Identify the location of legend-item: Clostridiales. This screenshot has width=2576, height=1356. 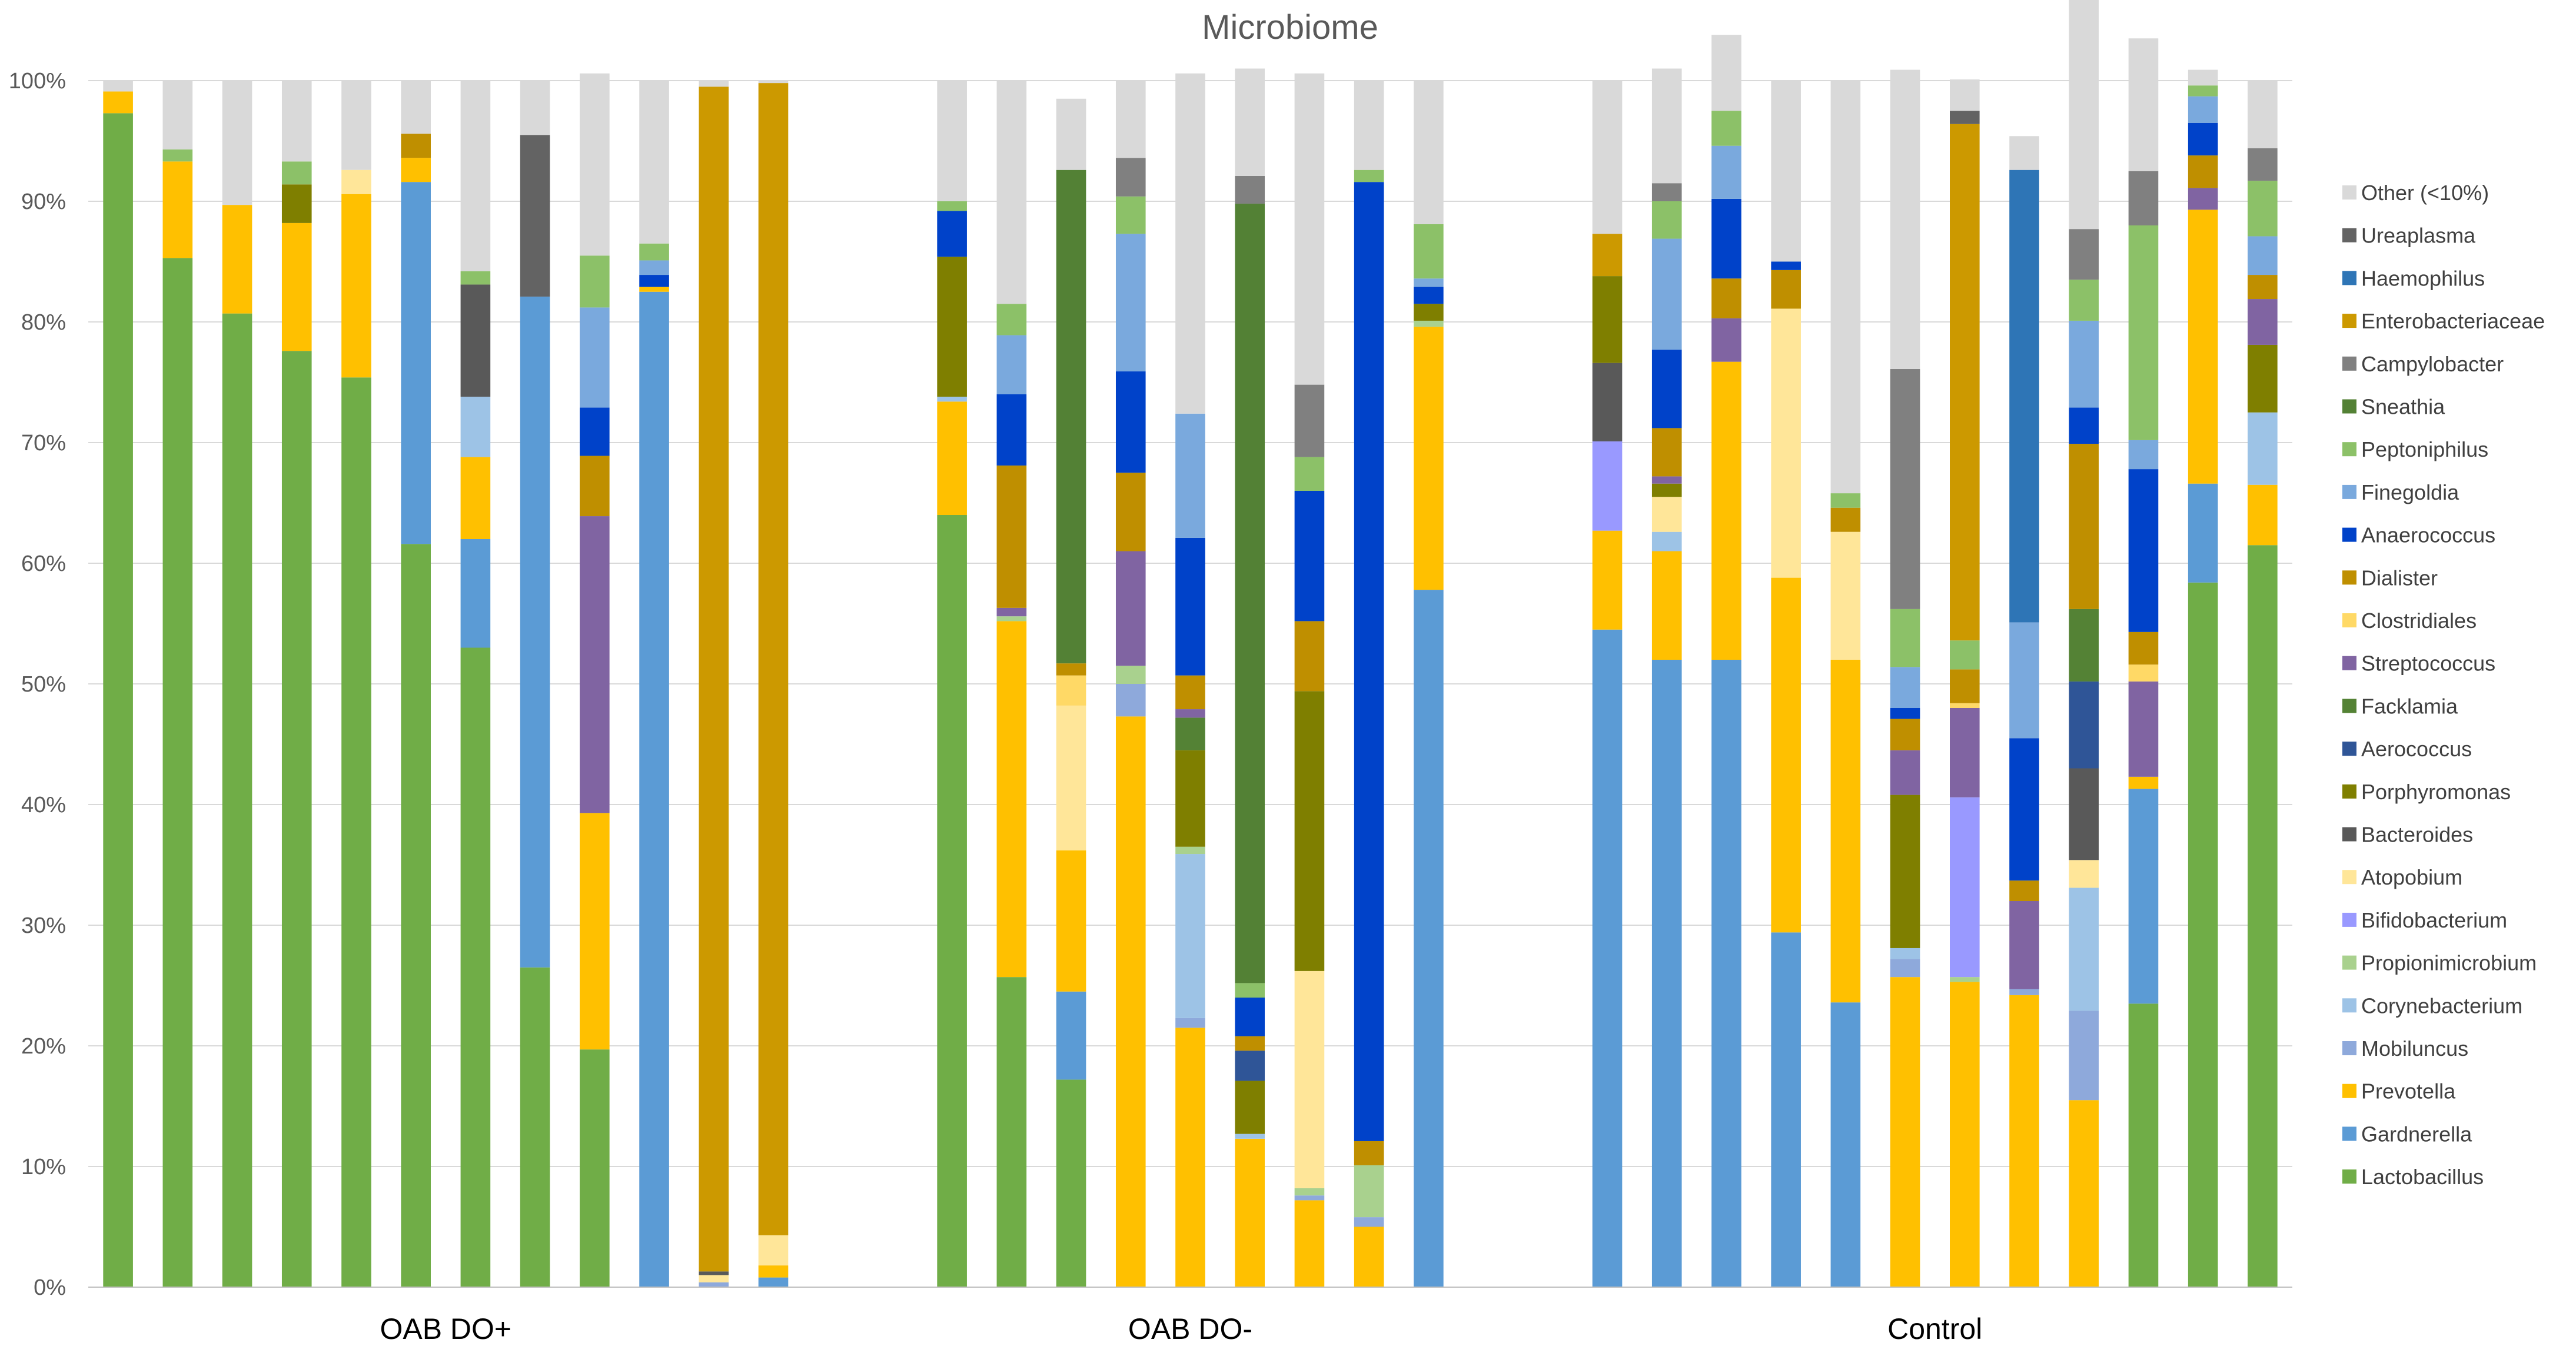
(2409, 621).